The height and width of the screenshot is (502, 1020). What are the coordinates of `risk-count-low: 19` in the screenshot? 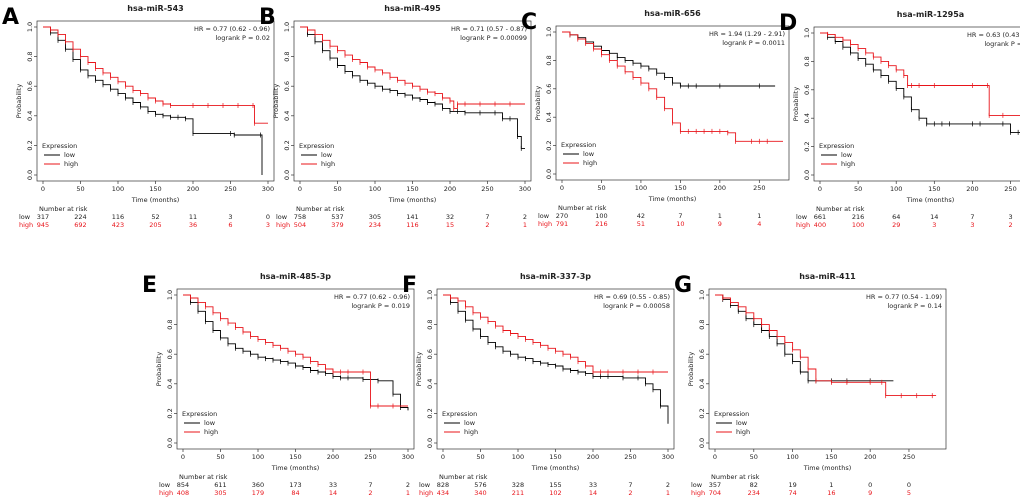 It's located at (792, 485).